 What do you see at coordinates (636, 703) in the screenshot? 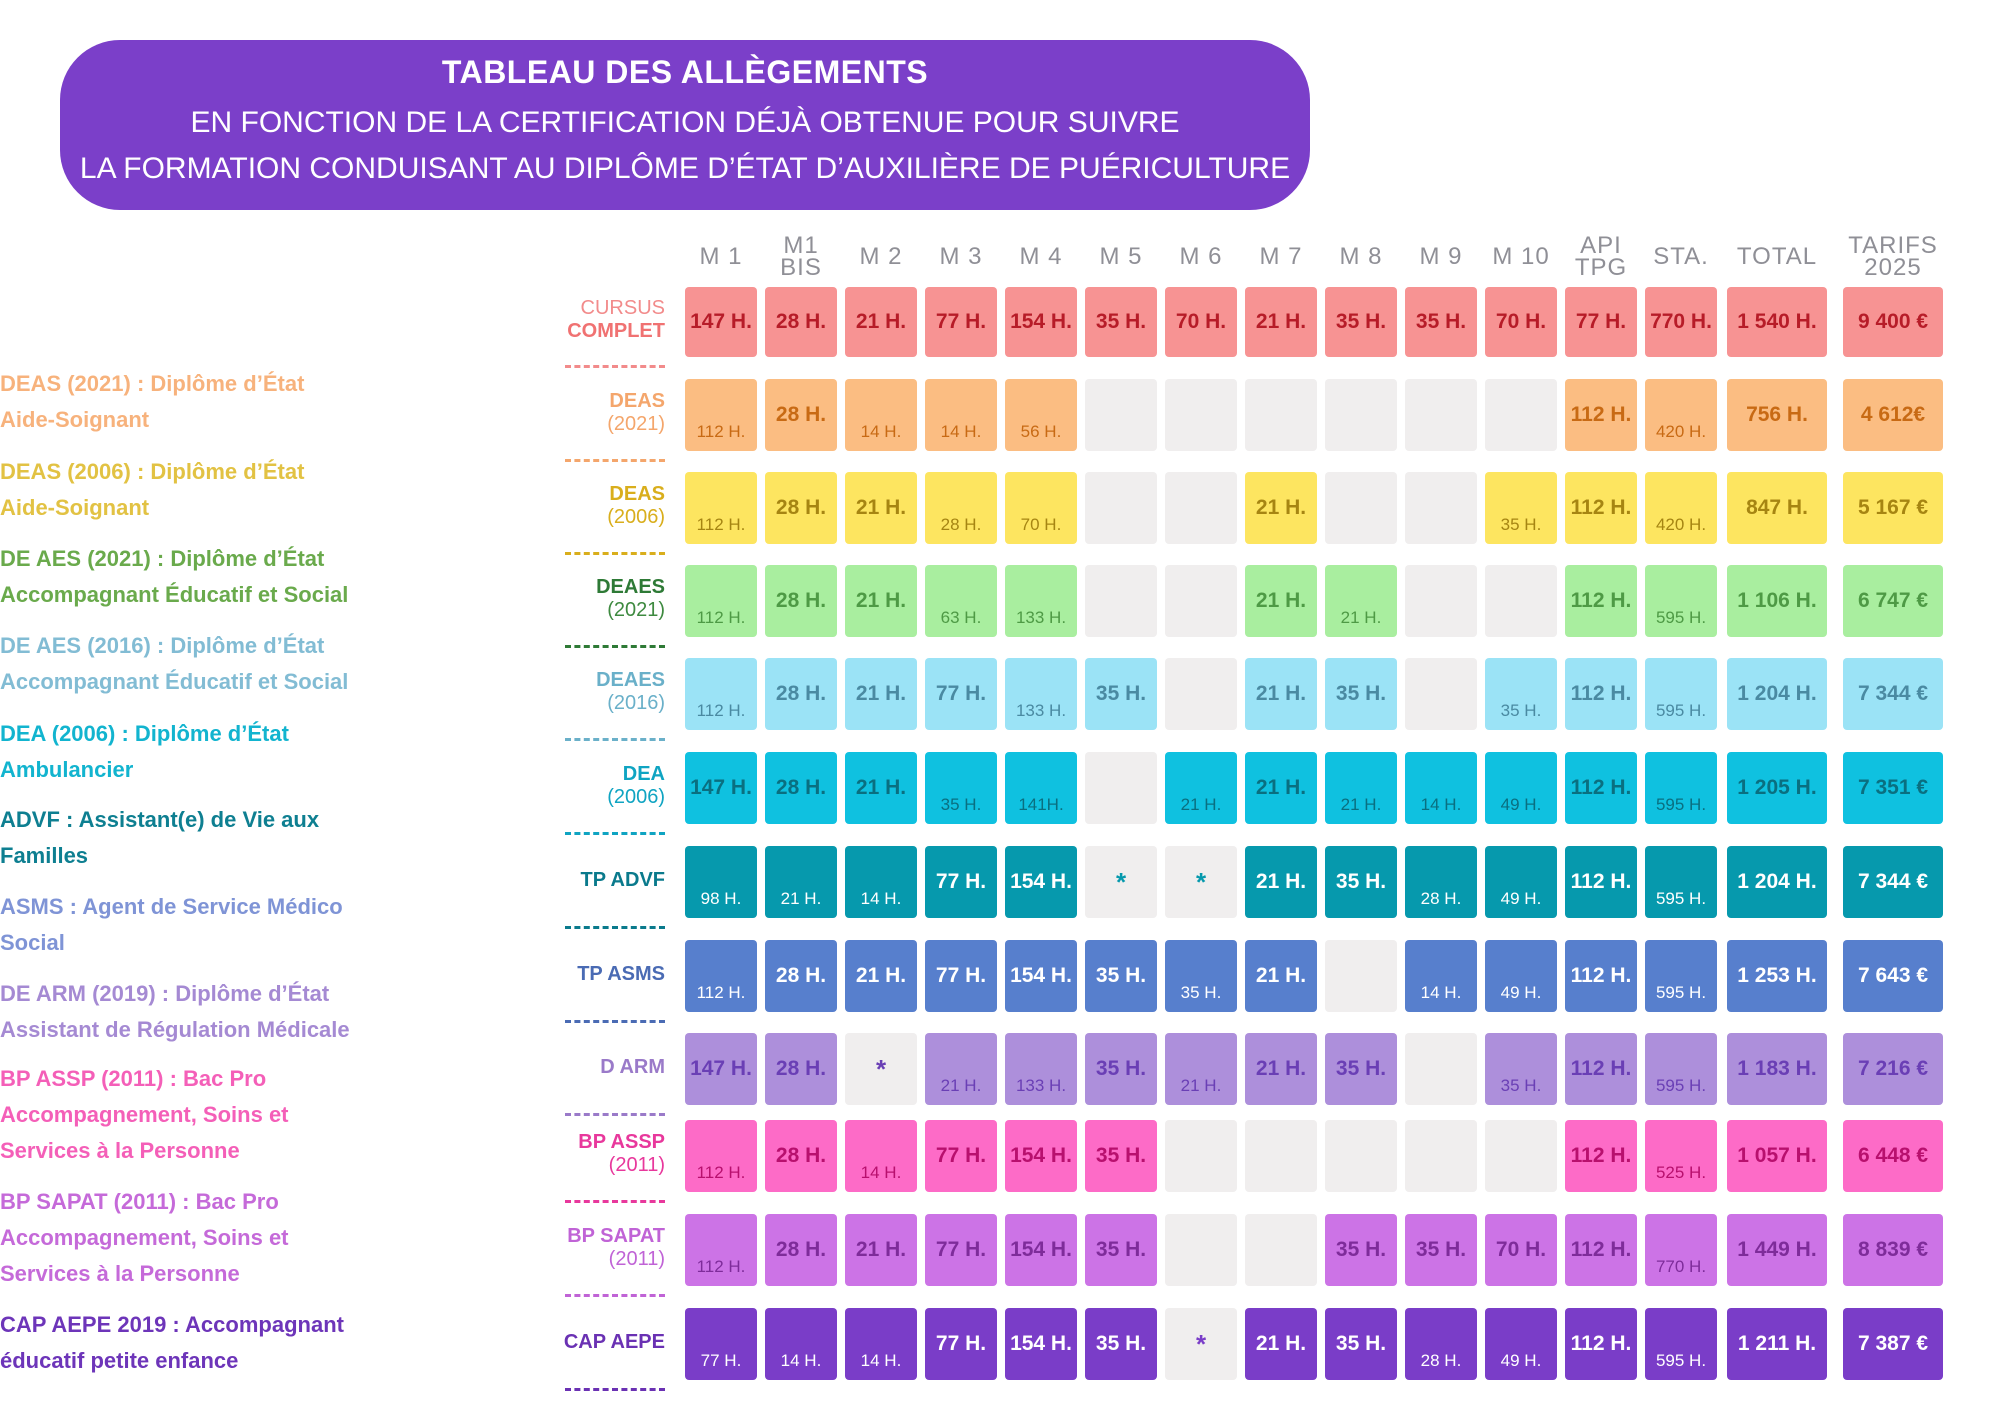
I see `row-label-line-2: (2016)` at bounding box center [636, 703].